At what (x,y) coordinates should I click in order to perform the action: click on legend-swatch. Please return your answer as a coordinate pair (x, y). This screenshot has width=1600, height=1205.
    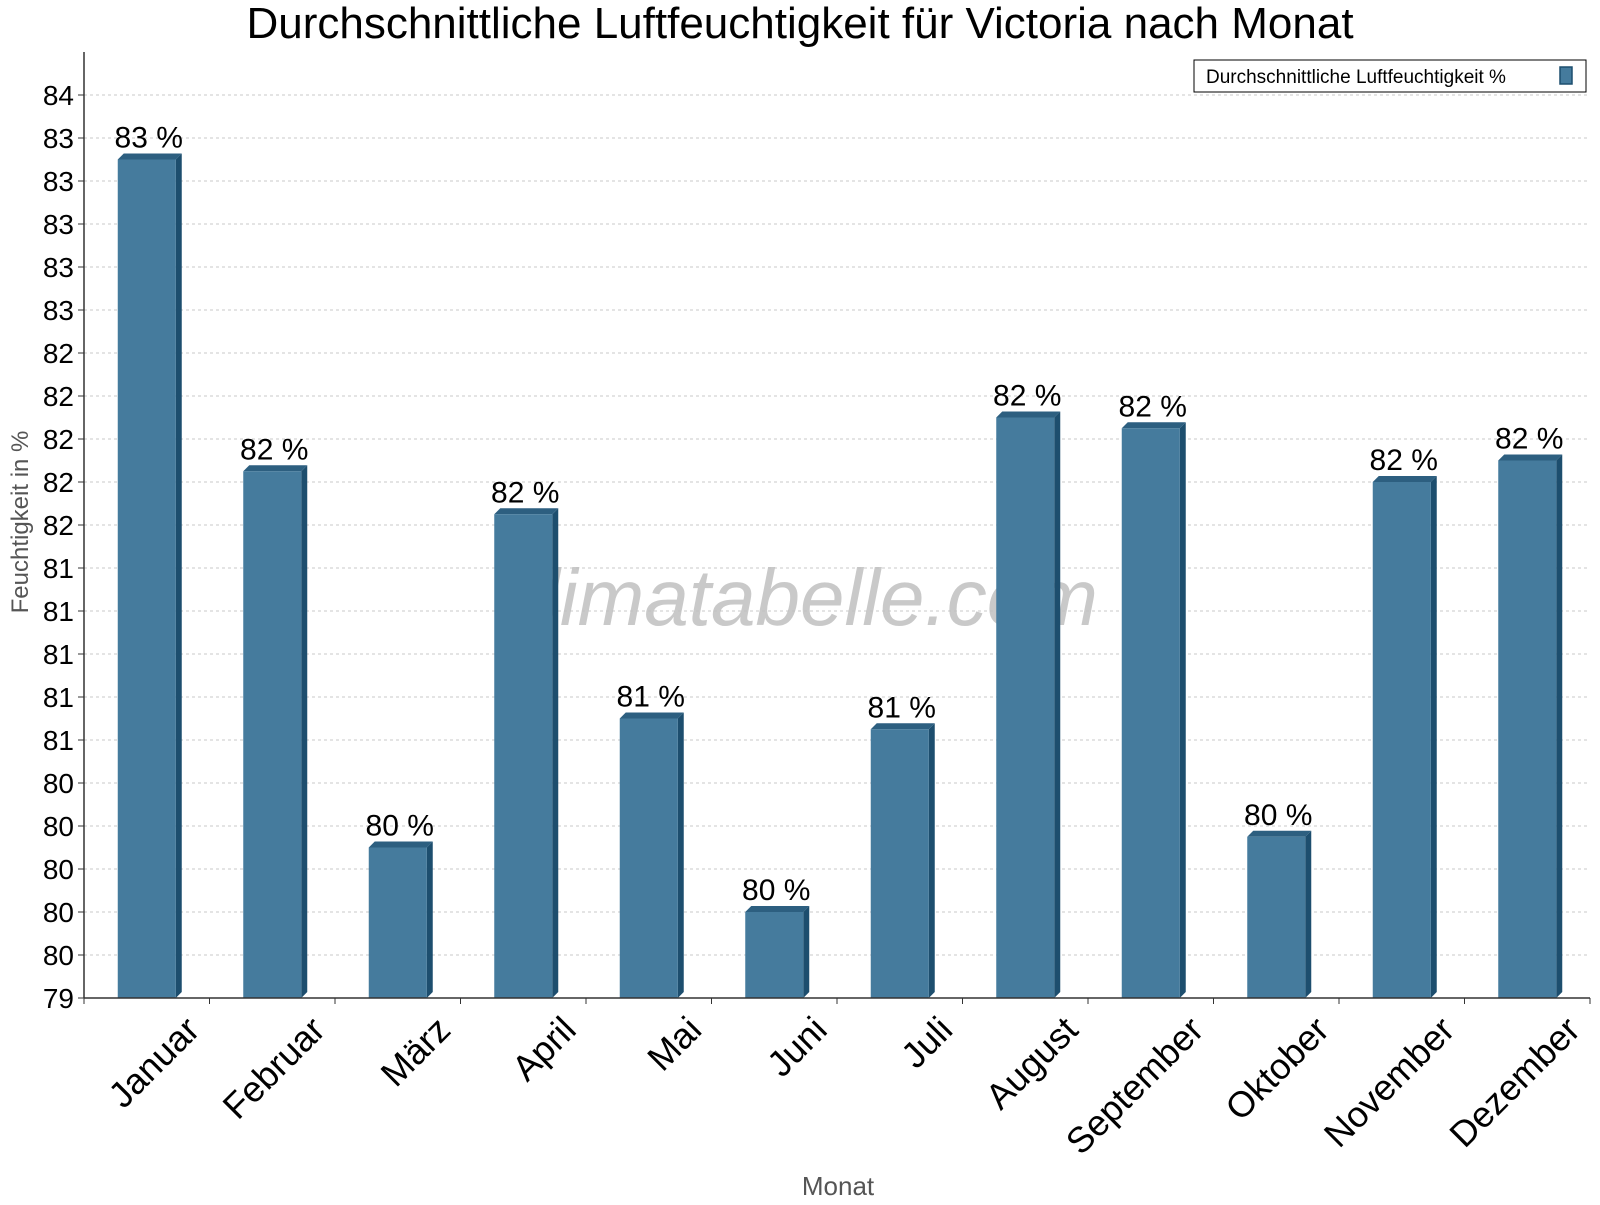
    Looking at the image, I should click on (1566, 75).